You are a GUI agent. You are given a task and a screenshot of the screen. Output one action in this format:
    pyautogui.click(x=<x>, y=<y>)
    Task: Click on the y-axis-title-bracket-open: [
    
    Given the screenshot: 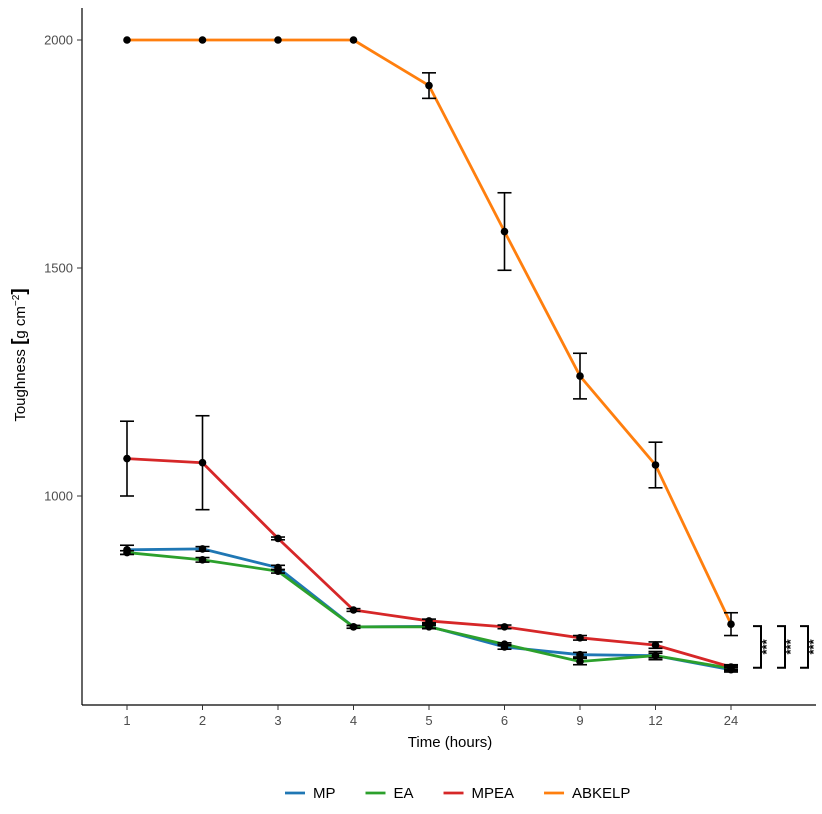 What is the action you would take?
    pyautogui.click(x=19, y=341)
    